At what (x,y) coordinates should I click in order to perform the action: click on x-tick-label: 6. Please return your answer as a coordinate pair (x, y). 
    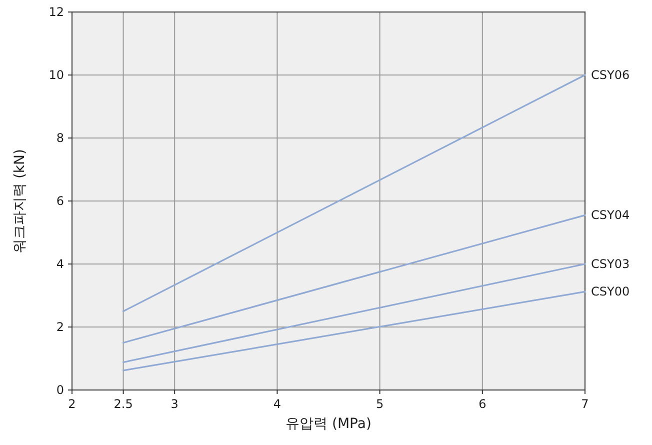
    Looking at the image, I should click on (482, 404).